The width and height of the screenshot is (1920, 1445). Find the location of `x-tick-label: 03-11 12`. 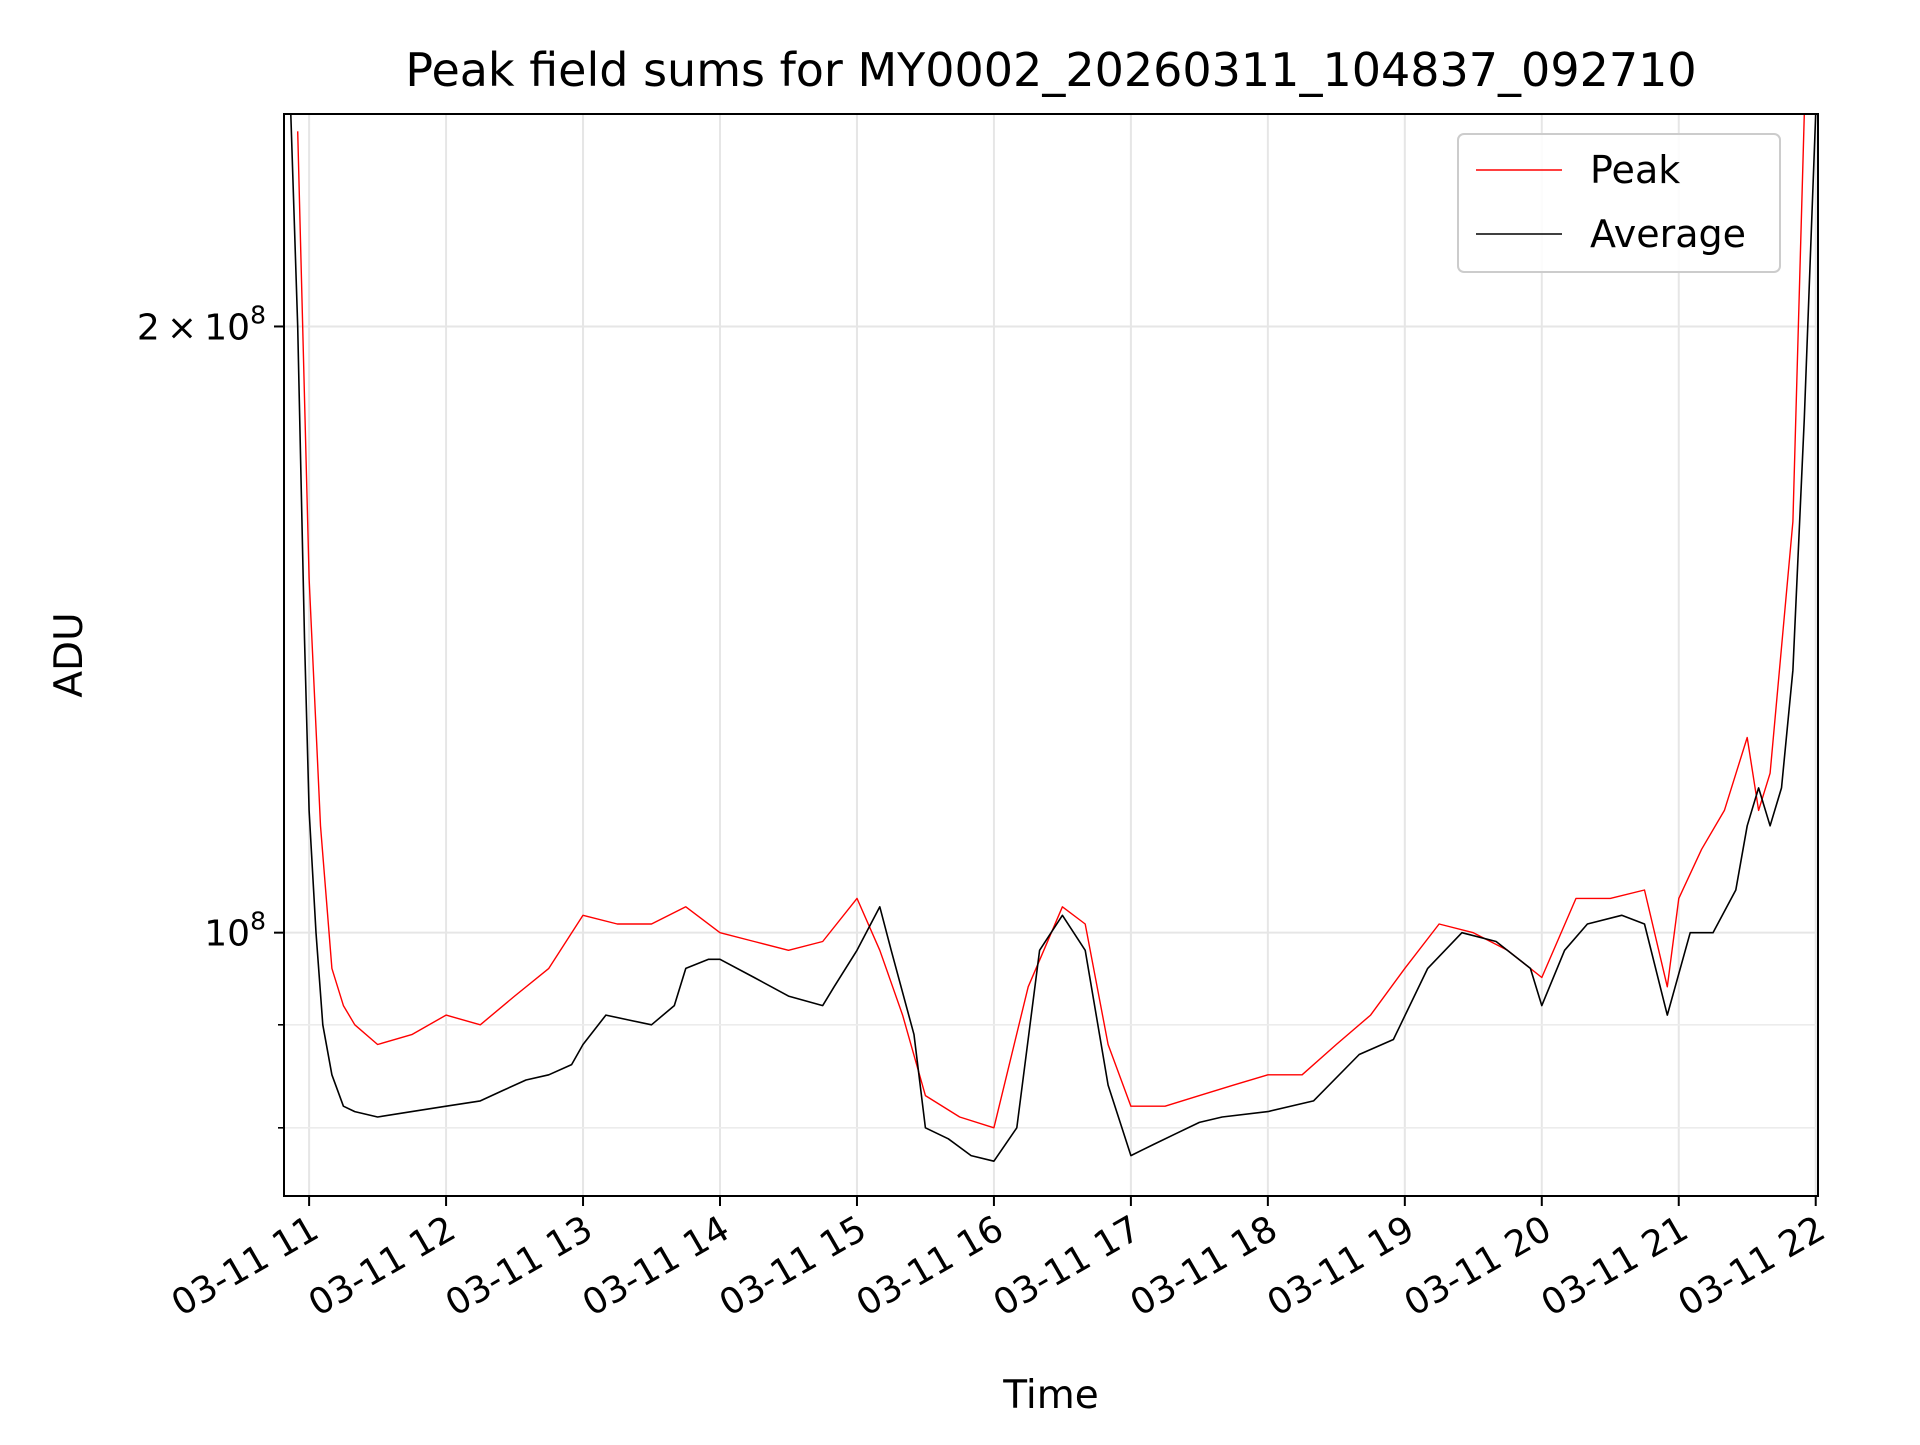

x-tick-label: 03-11 12 is located at coordinates (382, 1266).